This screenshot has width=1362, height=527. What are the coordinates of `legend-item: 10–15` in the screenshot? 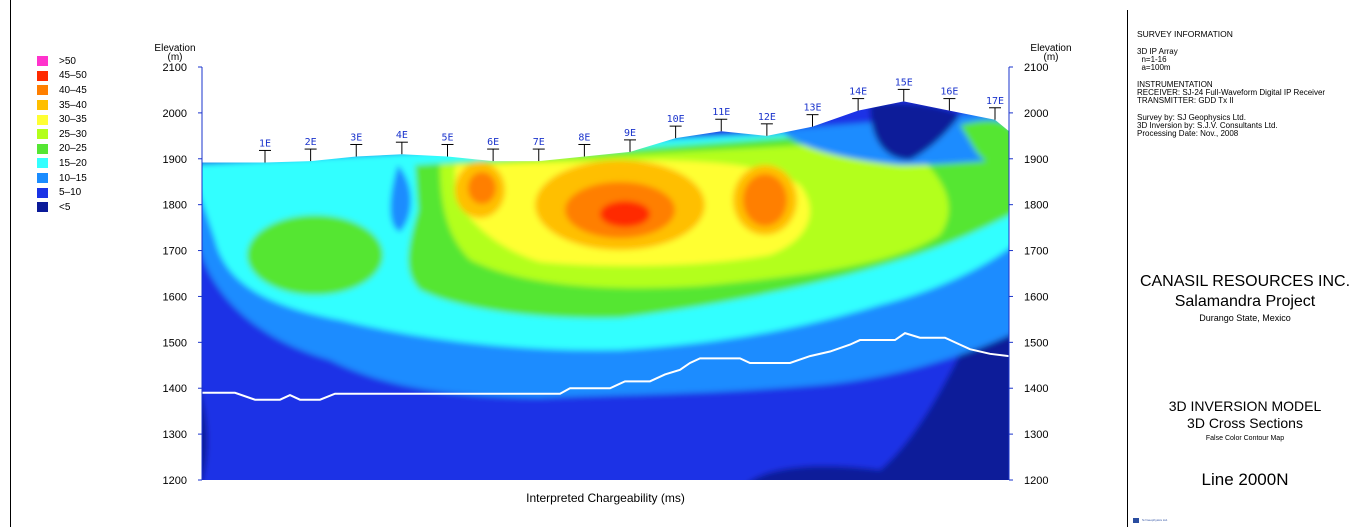 It's located at (62, 178).